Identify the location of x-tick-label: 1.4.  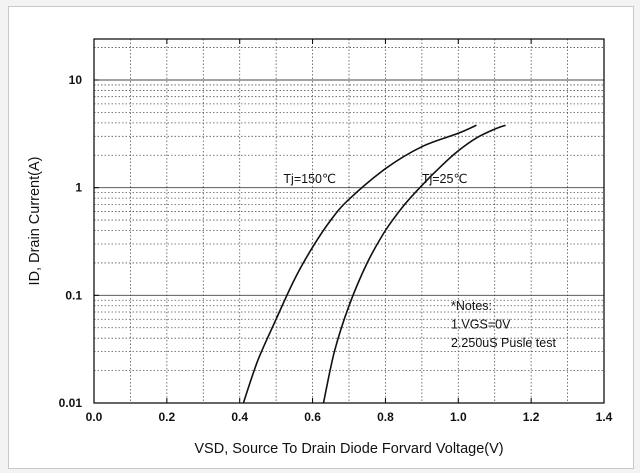
(604, 417).